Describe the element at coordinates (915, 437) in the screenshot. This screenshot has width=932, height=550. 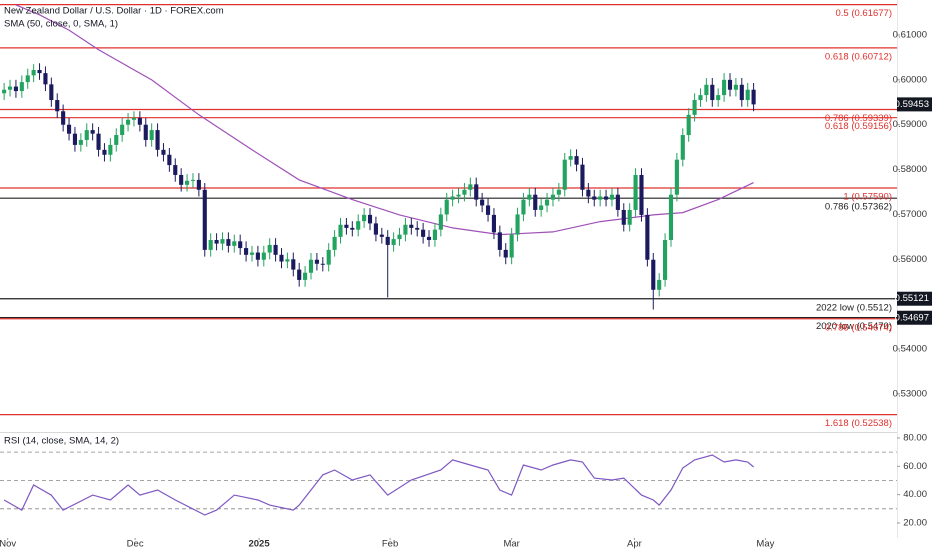
I see `rsi-tick-label: 80.00` at that location.